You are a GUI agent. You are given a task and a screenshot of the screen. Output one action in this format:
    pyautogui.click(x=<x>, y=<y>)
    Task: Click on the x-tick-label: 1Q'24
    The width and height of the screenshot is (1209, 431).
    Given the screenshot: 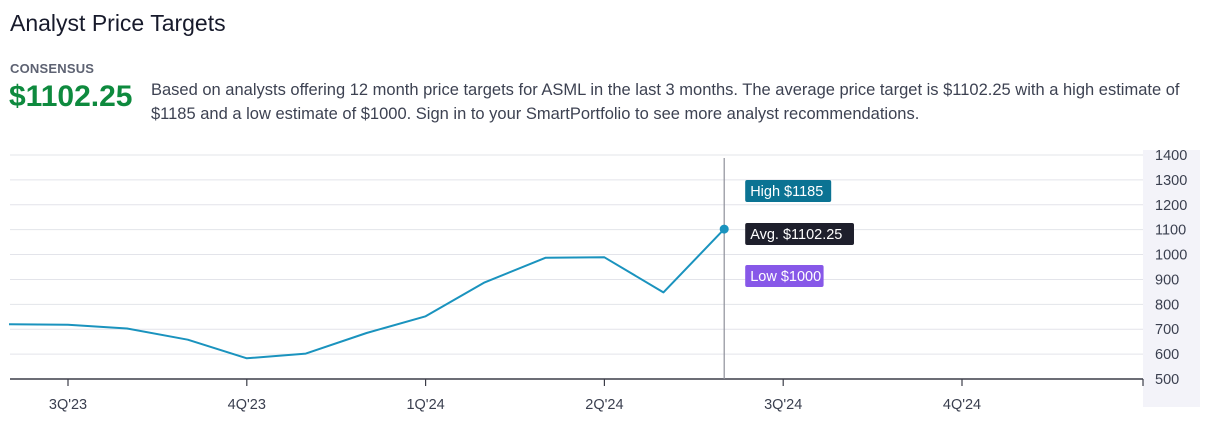 What is the action you would take?
    pyautogui.click(x=425, y=405)
    